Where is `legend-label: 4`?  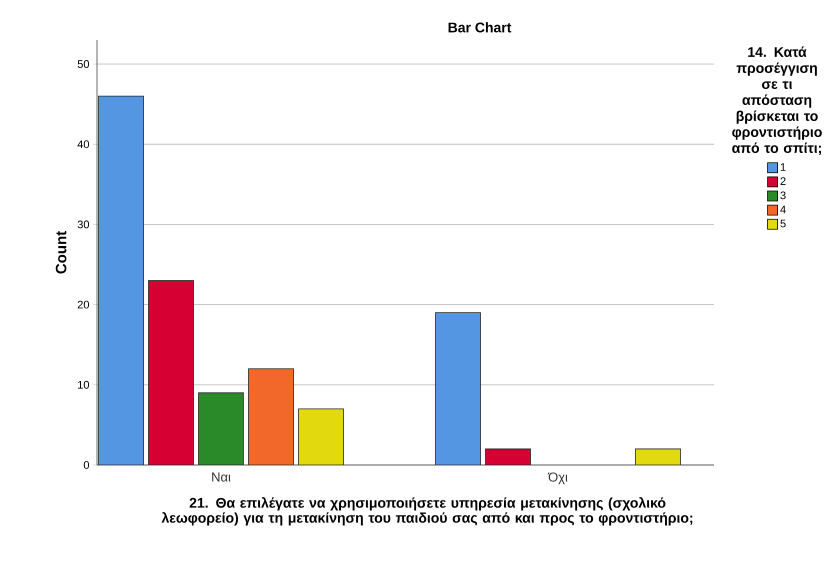
legend-label: 4 is located at coordinates (783, 210).